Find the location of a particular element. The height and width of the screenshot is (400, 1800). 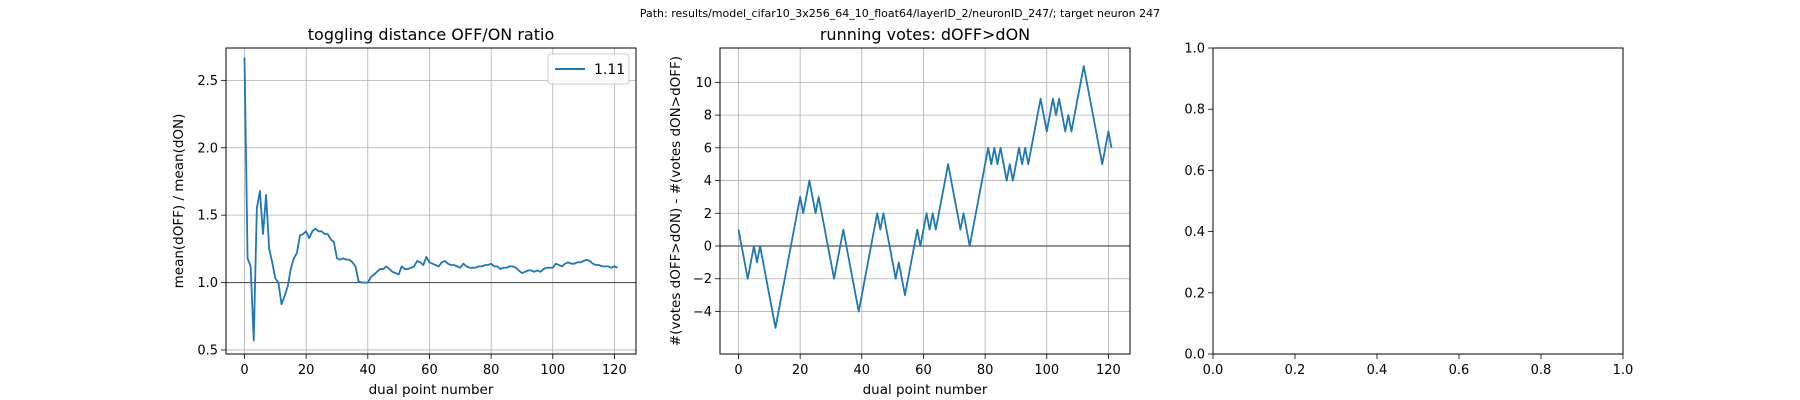

legend-label: 1.11 is located at coordinates (609, 70).